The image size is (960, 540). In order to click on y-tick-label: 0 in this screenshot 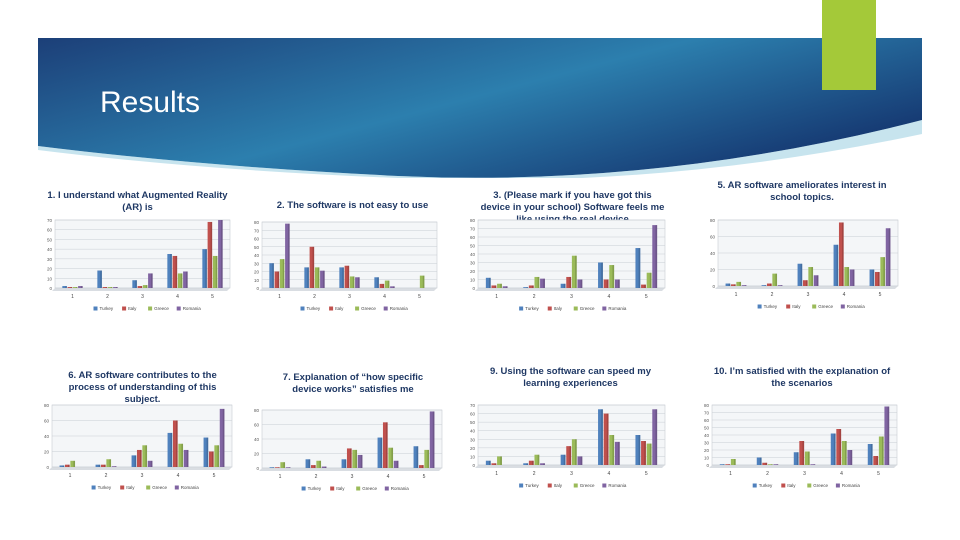, I will do `click(257, 288)`.